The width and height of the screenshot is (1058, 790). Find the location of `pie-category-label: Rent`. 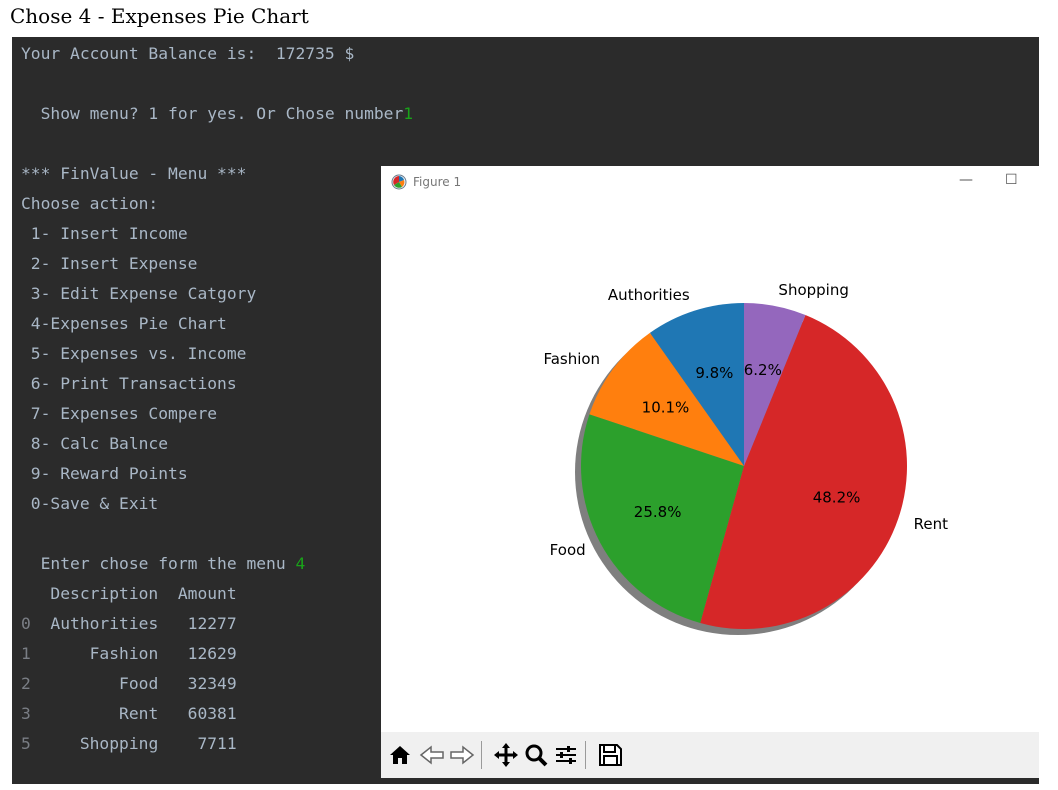

pie-category-label: Rent is located at coordinates (931, 524).